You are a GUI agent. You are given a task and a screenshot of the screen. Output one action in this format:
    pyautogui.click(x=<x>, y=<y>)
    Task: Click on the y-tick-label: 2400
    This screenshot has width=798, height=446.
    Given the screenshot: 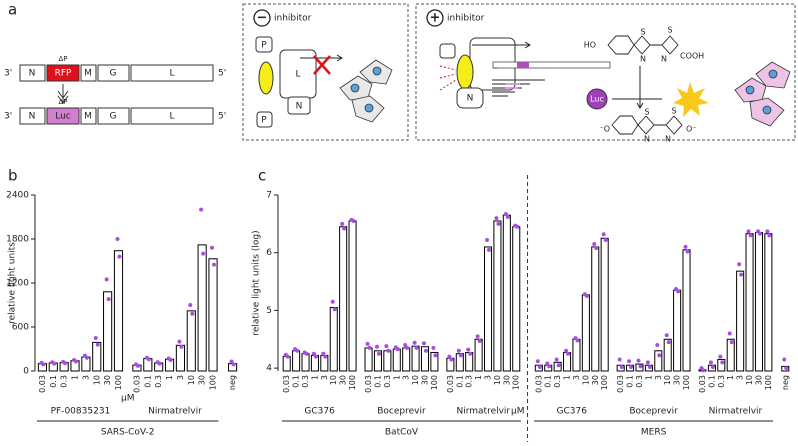 What is the action you would take?
    pyautogui.click(x=17, y=196)
    